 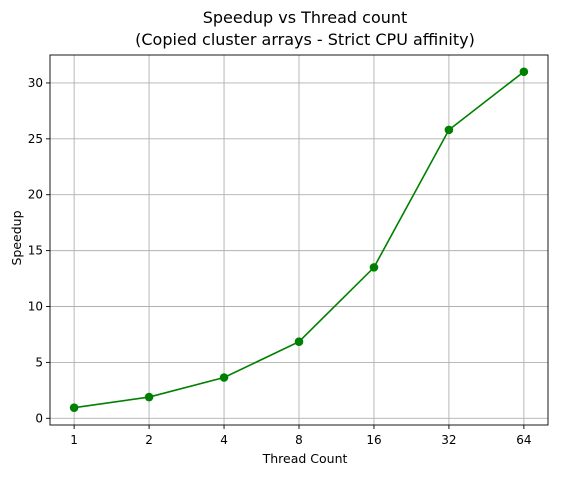 I want to click on y-tick-label: 5, so click(x=39, y=362).